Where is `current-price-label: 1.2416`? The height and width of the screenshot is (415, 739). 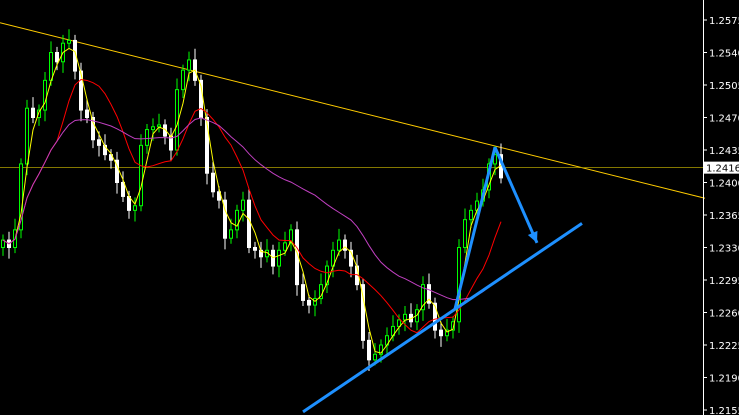 current-price-label: 1.2416 is located at coordinates (722, 169).